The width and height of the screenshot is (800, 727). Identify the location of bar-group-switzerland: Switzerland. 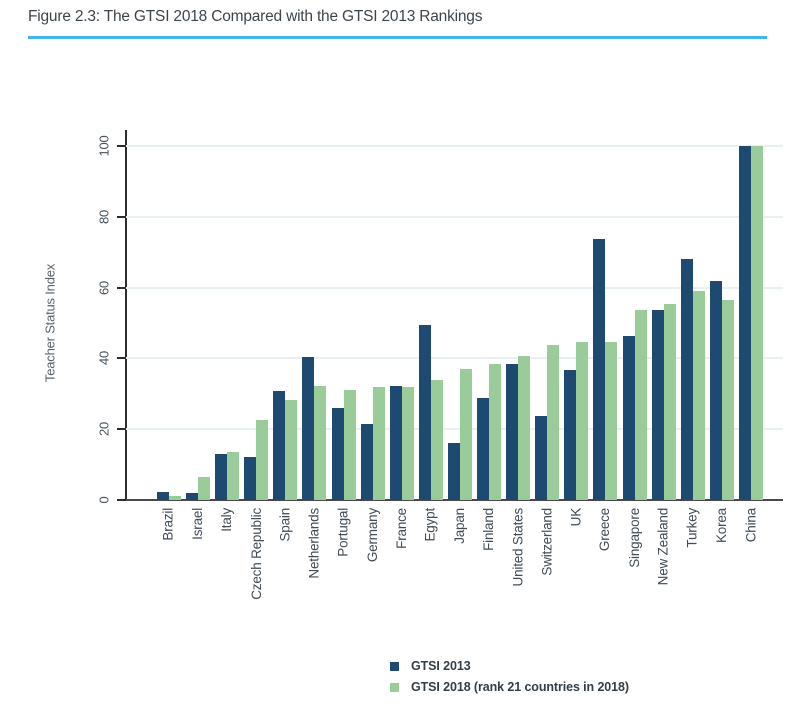
(547, 361).